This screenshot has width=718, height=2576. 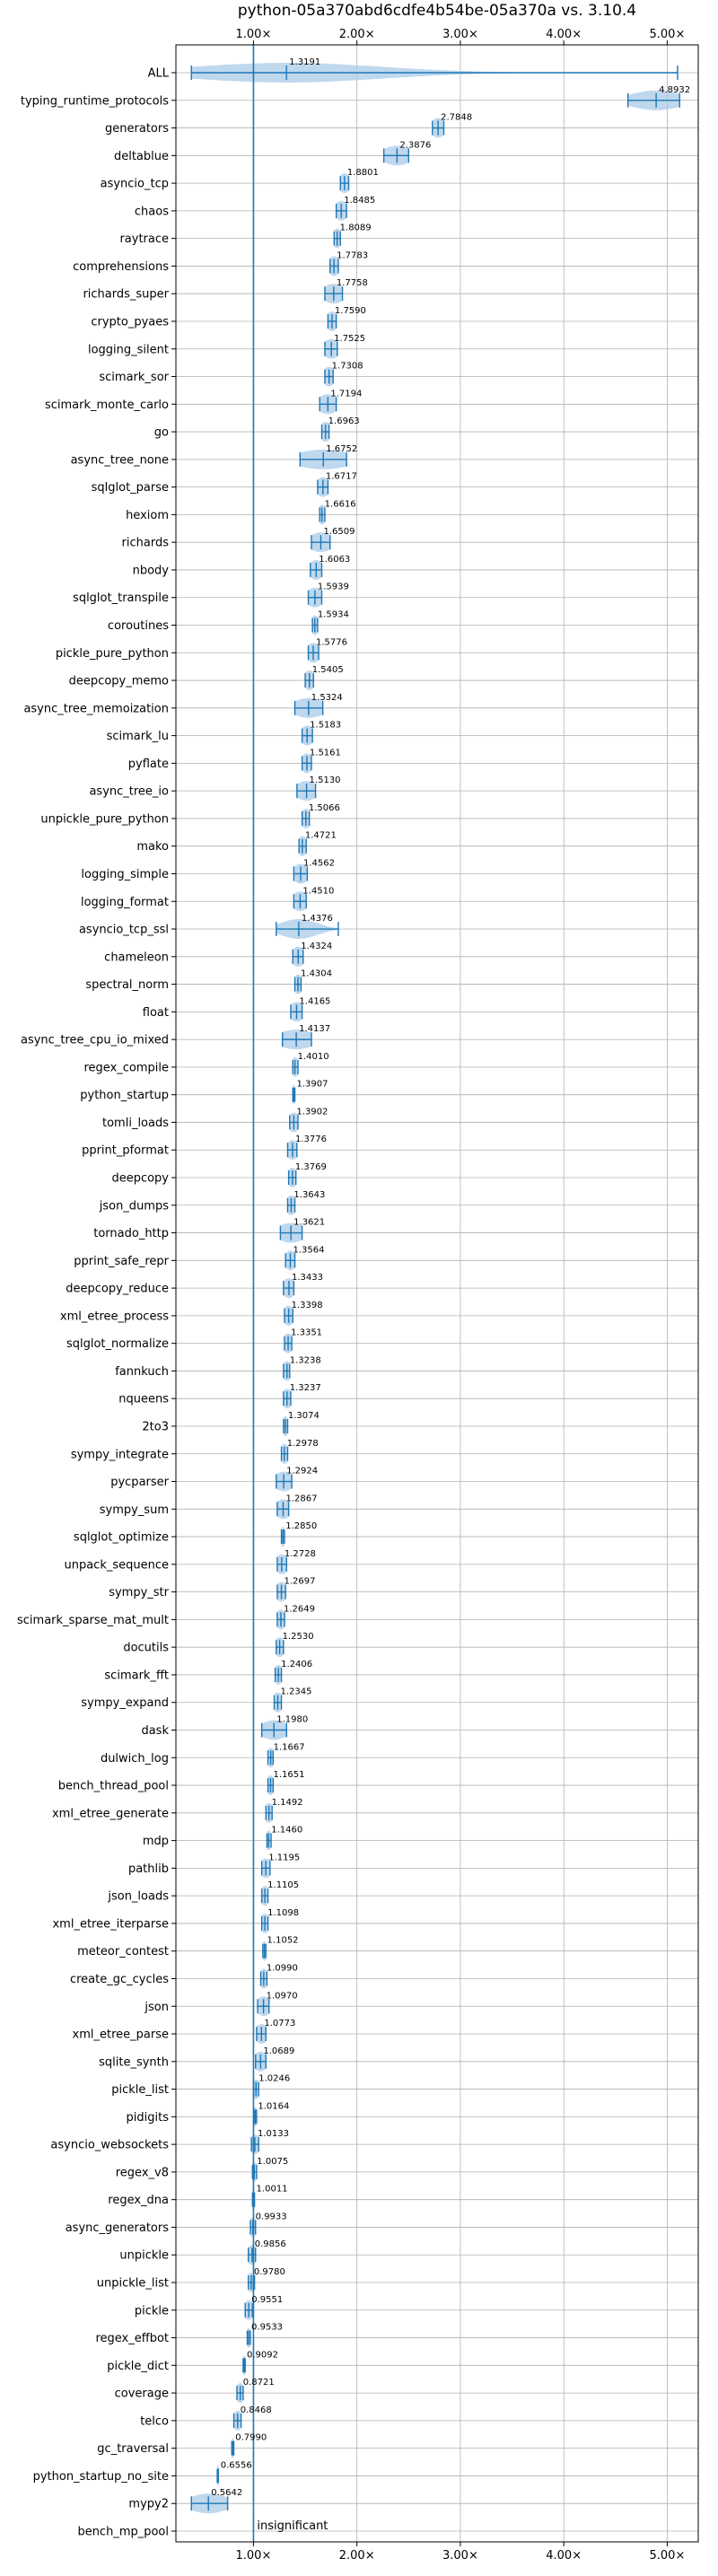 I want to click on data-label: 1.3564, so click(x=309, y=1250).